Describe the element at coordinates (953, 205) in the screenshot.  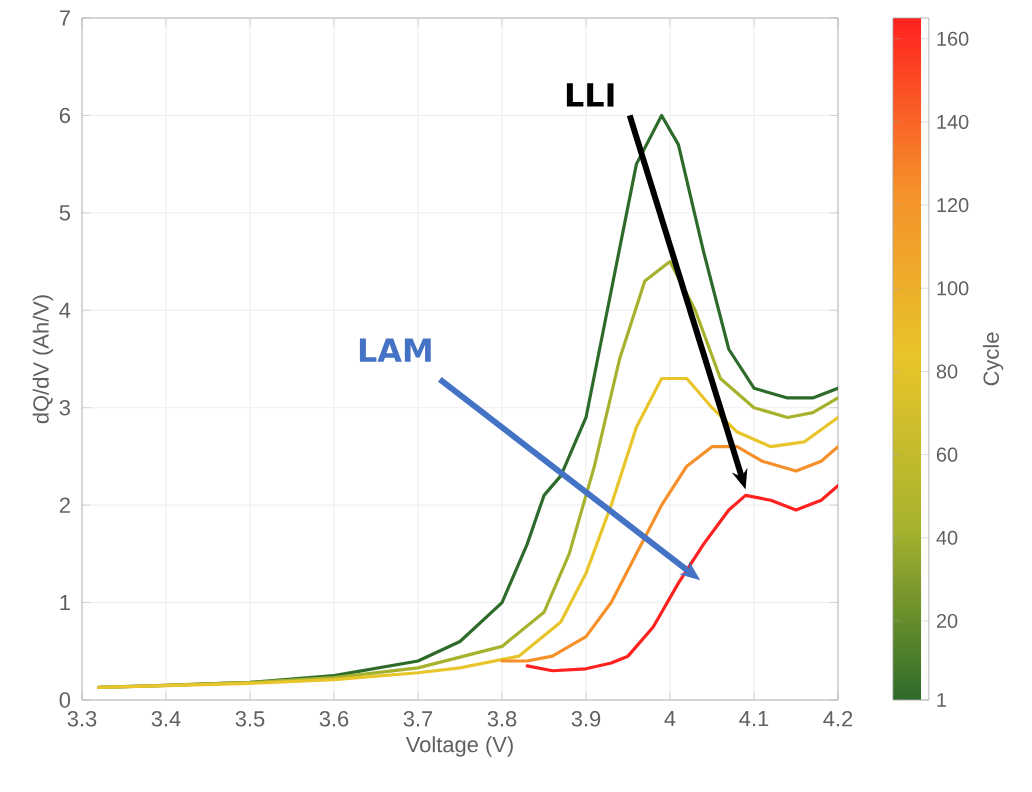
I see `color-bar-label: 120` at that location.